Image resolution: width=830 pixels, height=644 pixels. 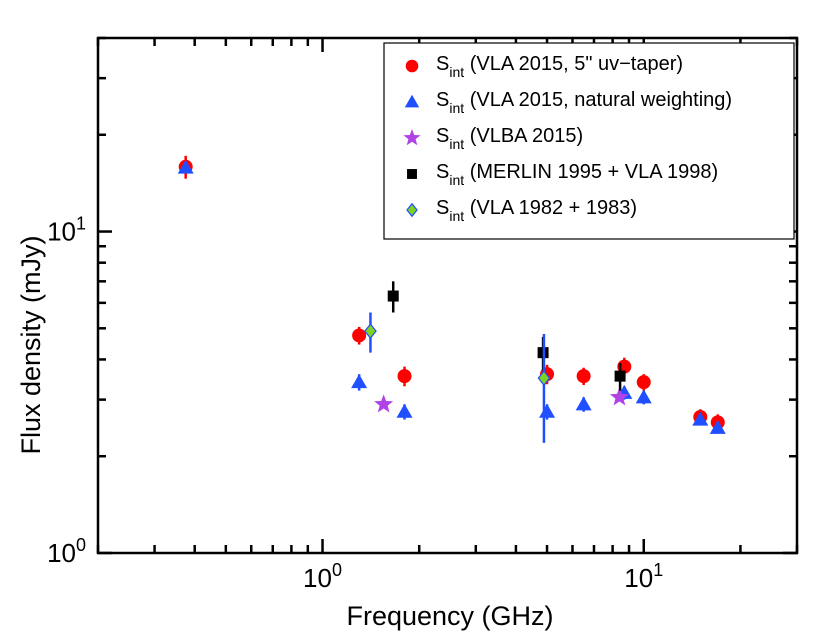 What do you see at coordinates (412, 66) in the screenshot?
I see `legend-marker-circle` at bounding box center [412, 66].